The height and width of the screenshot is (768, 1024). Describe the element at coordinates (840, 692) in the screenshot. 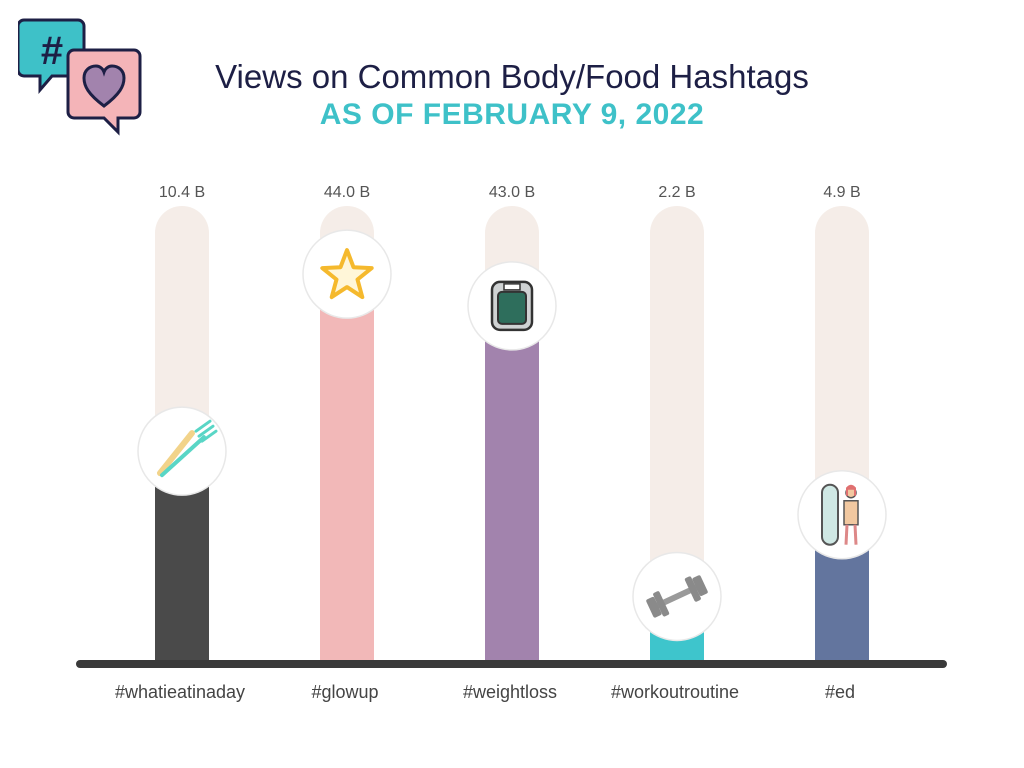

I see `category-label: #ed` at that location.